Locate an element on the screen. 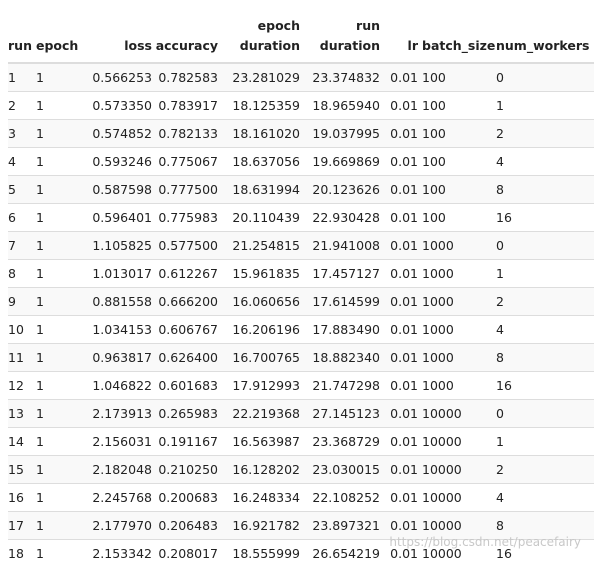 This screenshot has width=603, height=567. cell-run-duration: 17.614599 is located at coordinates (340, 302).